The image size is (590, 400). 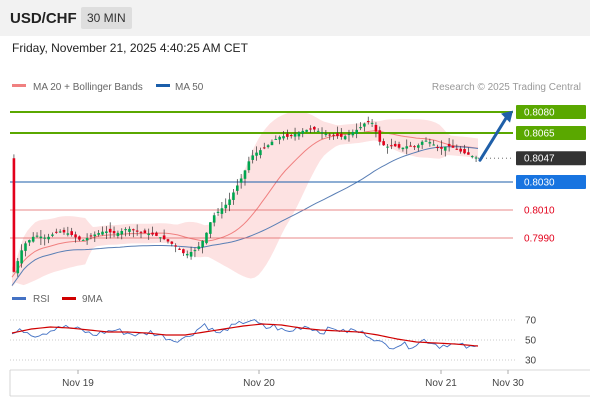 What do you see at coordinates (299, 383) in the screenshot?
I see `time-axis: Nov 19 Nov 20 Nov 21 Nov 30` at bounding box center [299, 383].